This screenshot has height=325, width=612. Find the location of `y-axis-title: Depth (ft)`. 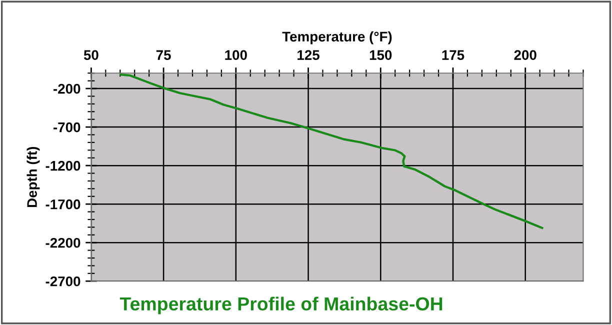

y-axis-title: Depth (ft) is located at coordinates (33, 177).